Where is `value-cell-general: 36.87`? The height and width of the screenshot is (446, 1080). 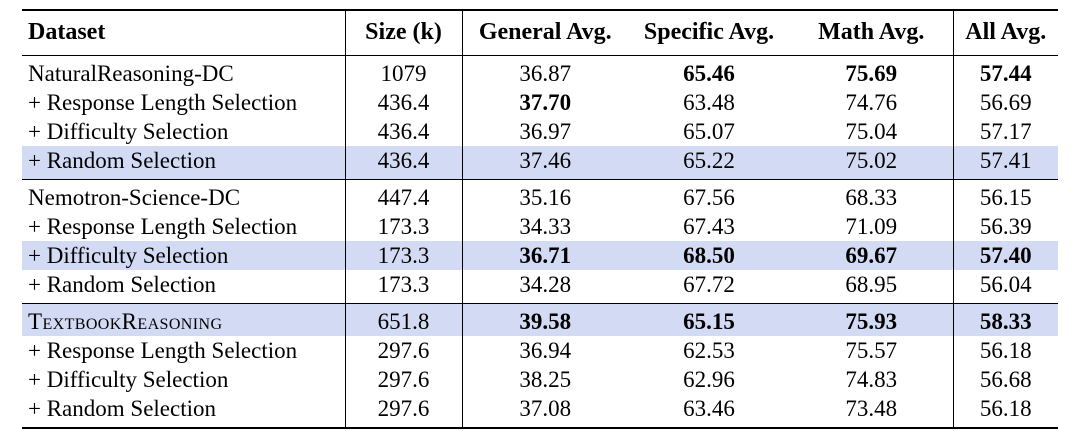
value-cell-general: 36.87 is located at coordinates (545, 73).